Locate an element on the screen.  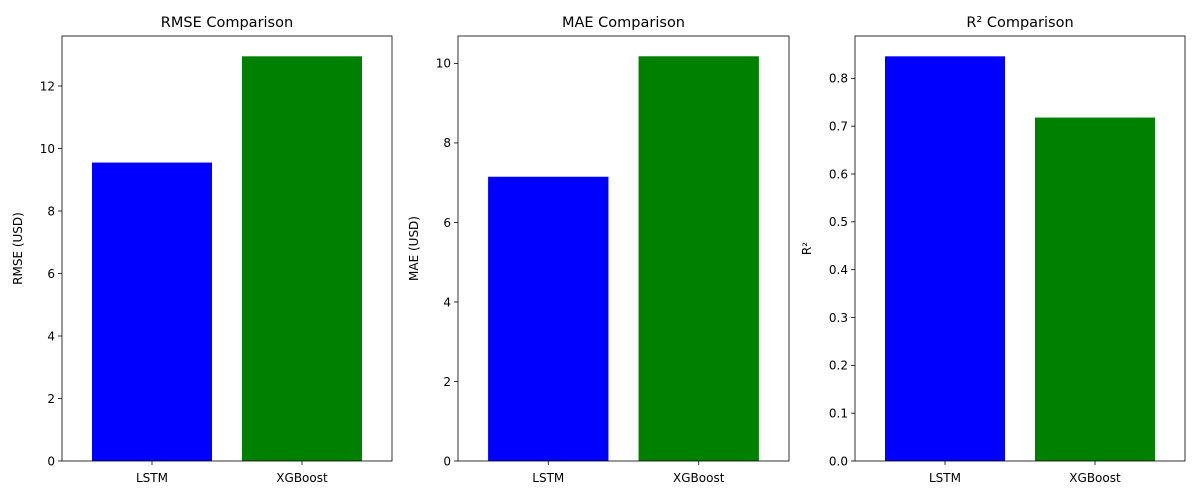
y-tick-label: 0.1 is located at coordinates (838, 413).